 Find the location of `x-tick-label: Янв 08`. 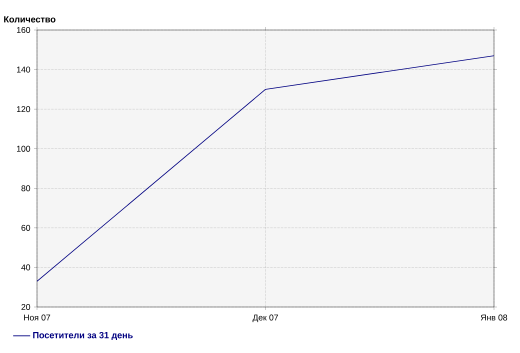

x-tick-label: Янв 08 is located at coordinates (494, 317).